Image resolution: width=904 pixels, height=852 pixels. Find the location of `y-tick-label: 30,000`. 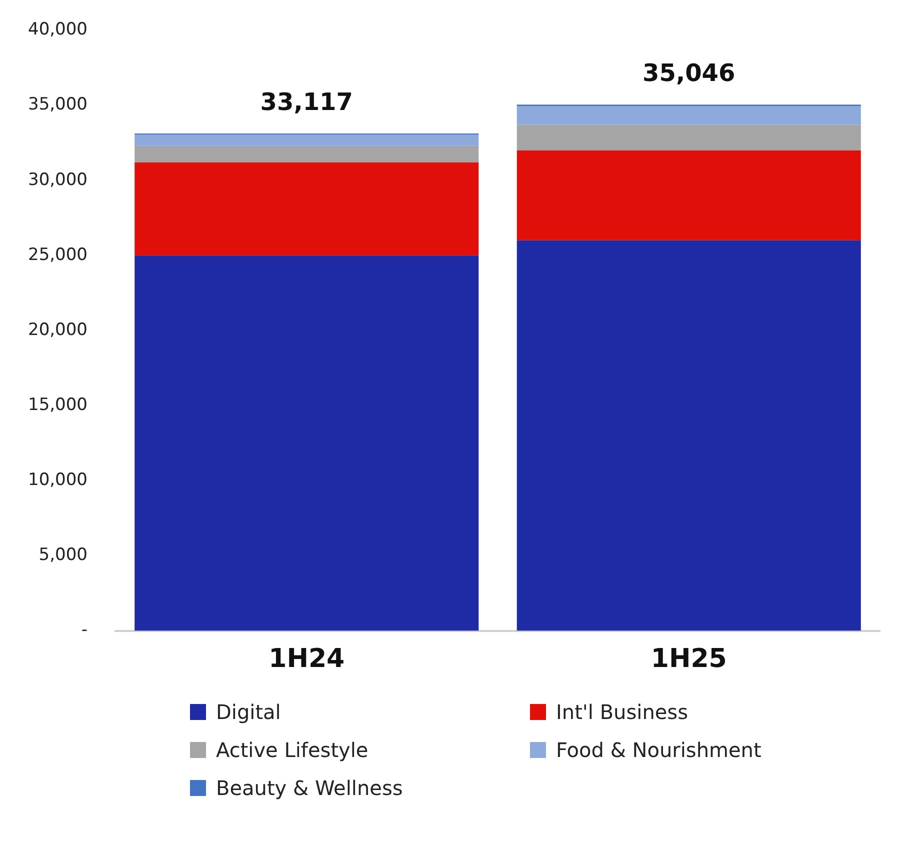

y-tick-label: 30,000 is located at coordinates (58, 180).